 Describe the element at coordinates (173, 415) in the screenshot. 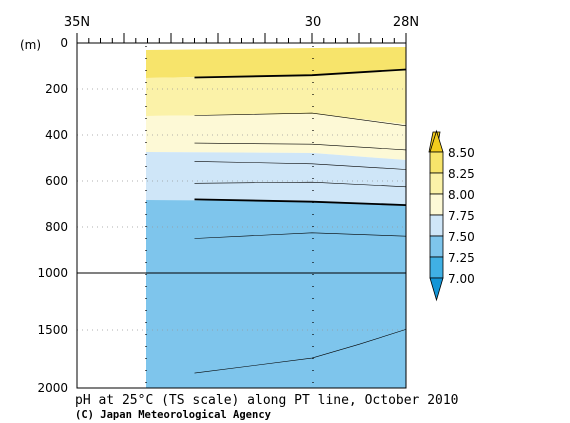

I see `chart-credit: (C) Japan Meteorological Agency` at that location.